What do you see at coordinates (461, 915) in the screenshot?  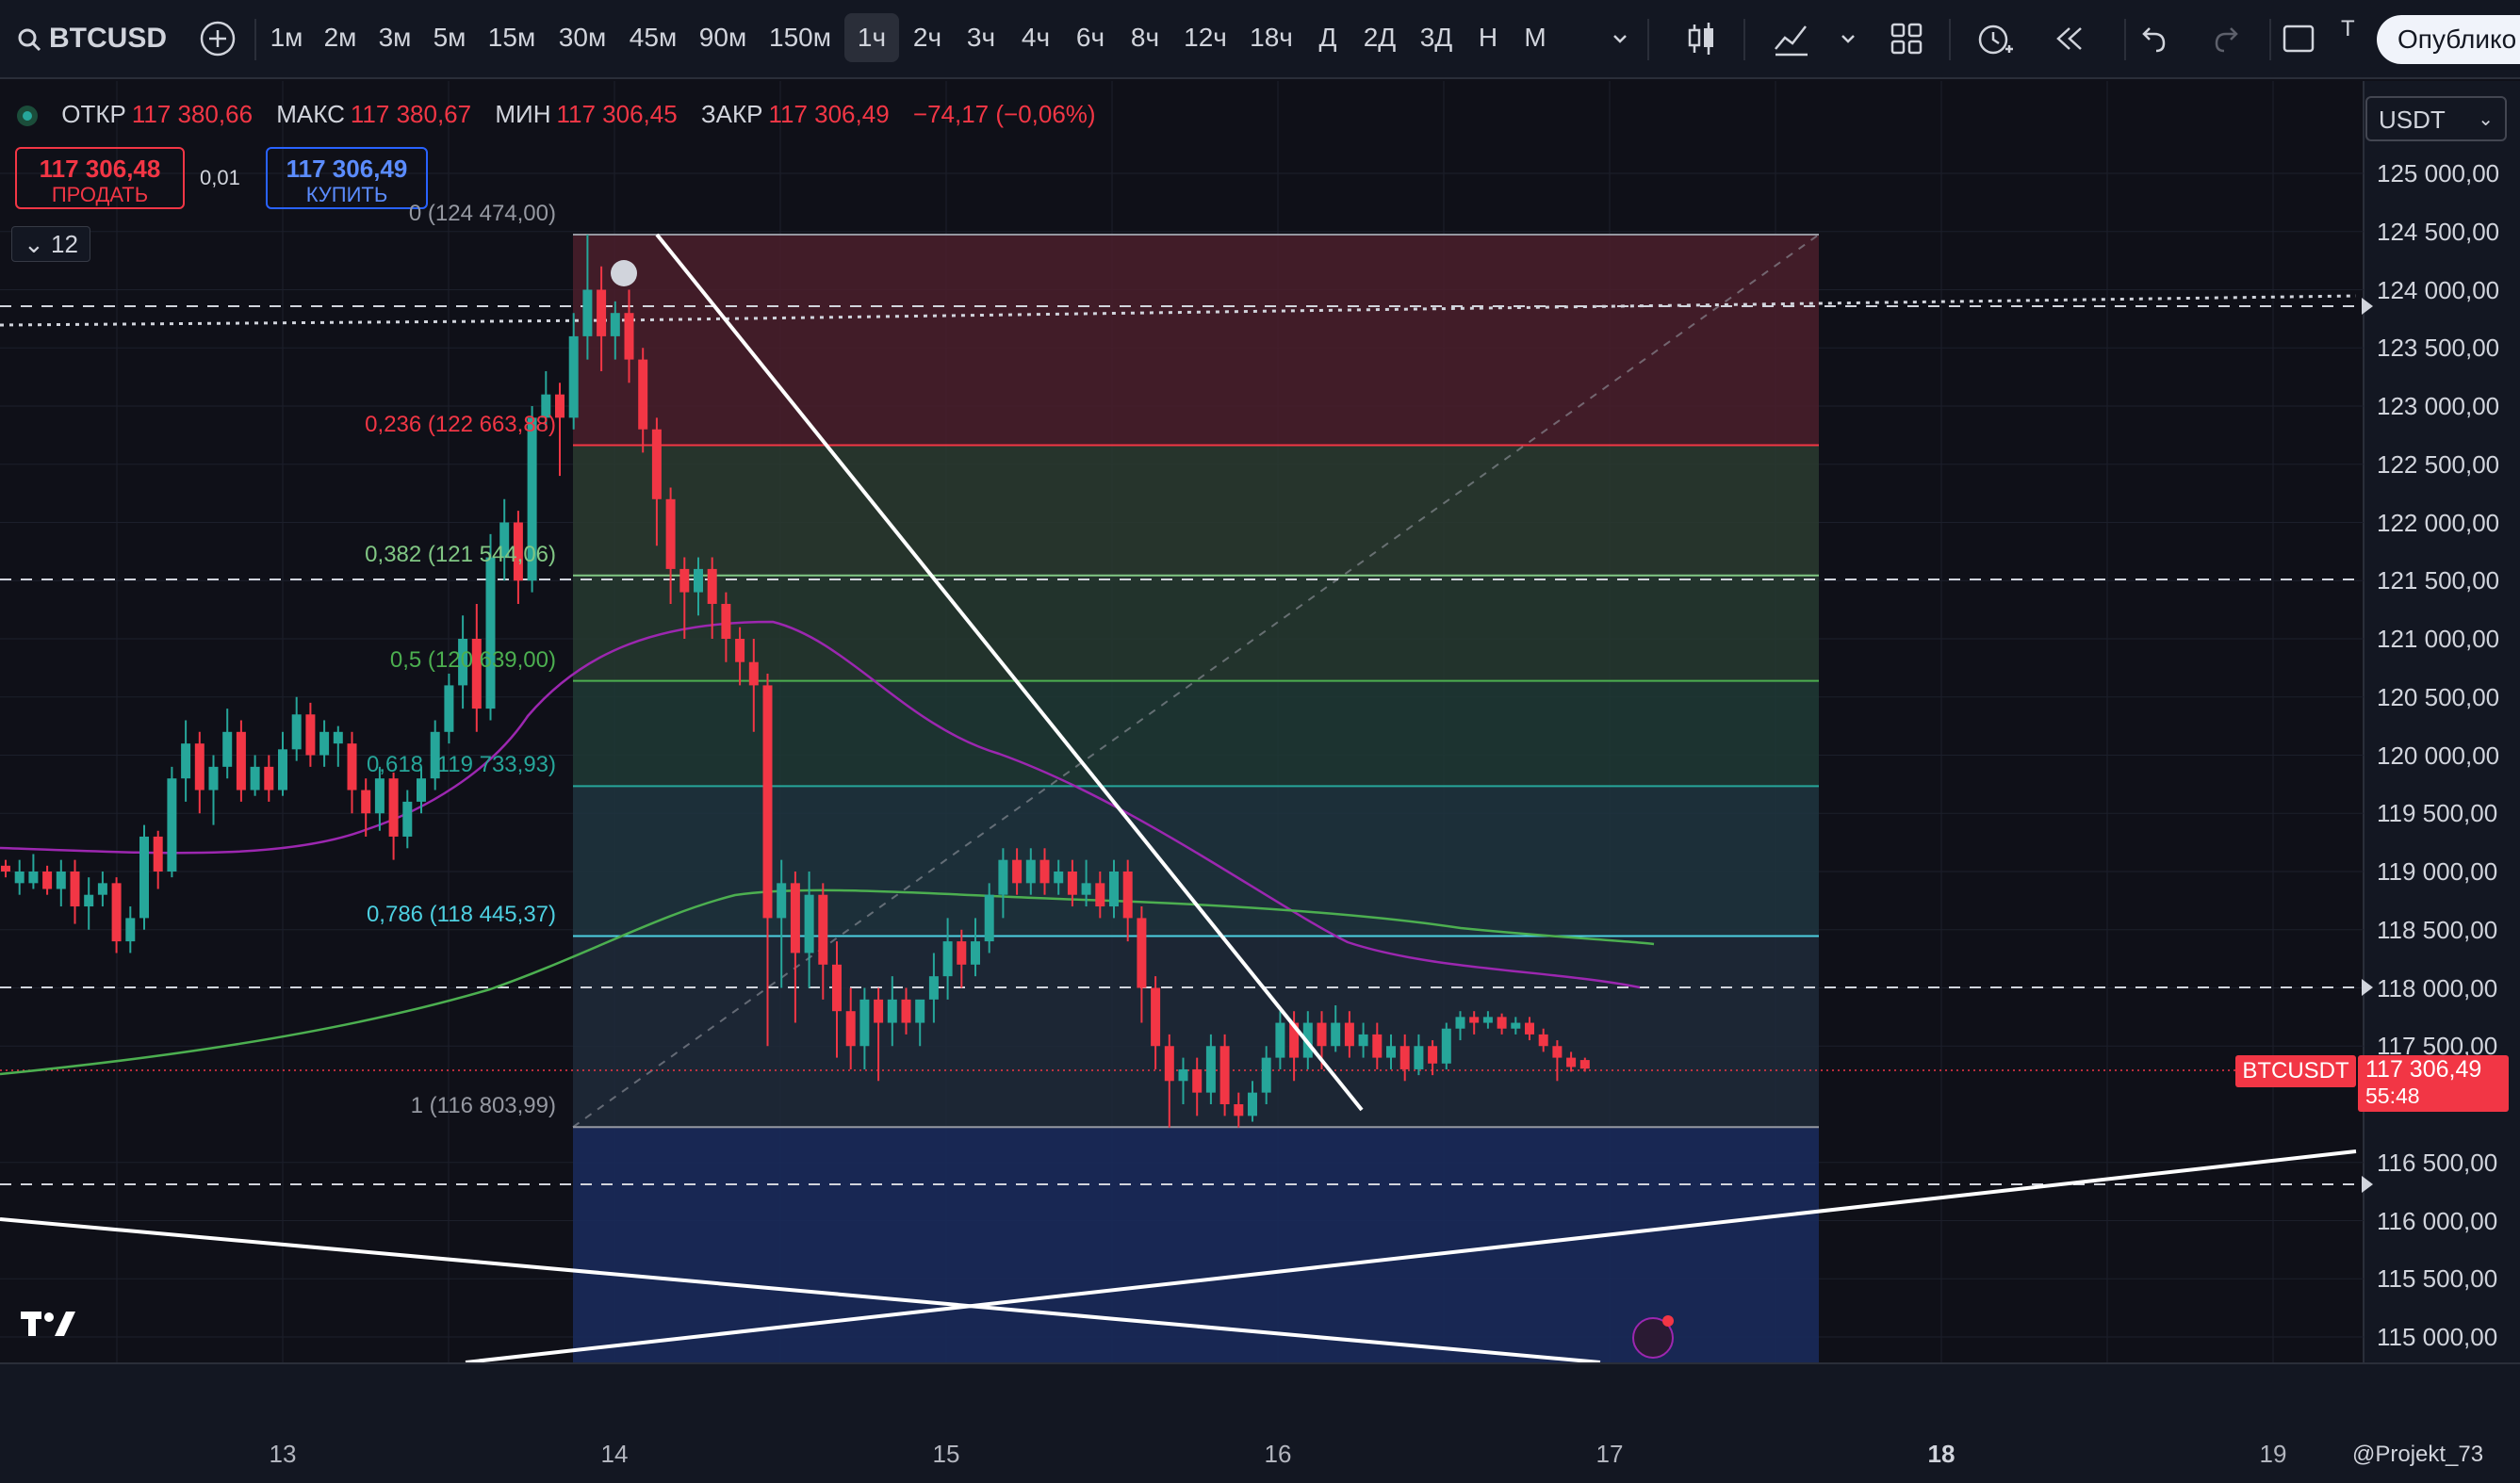 I see `fib-level-label: 0,786 (118 445,37)` at bounding box center [461, 915].